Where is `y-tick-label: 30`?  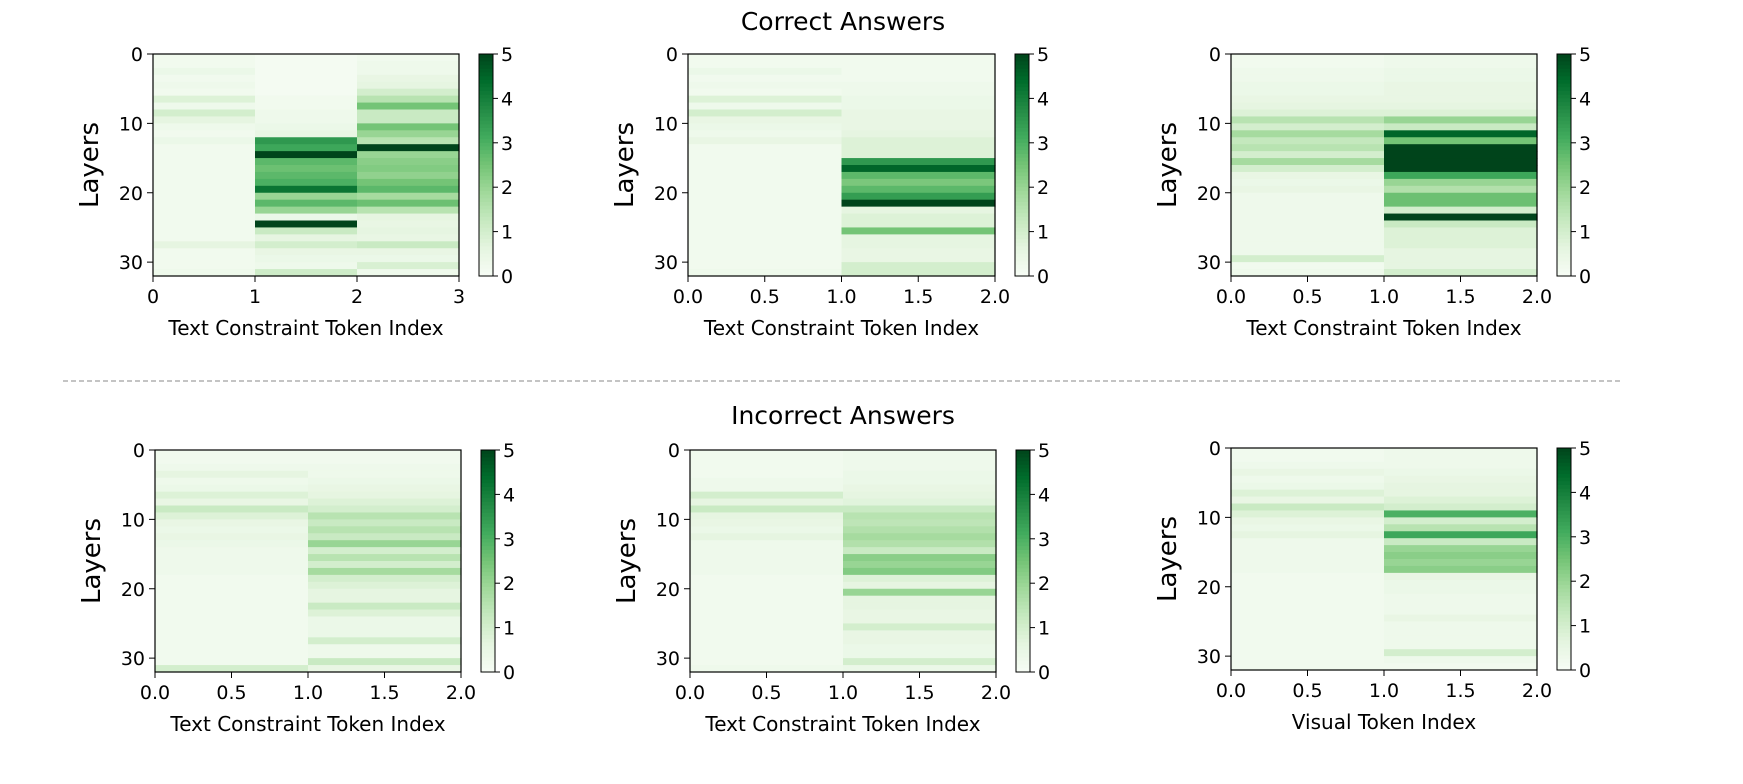
y-tick-label: 30 is located at coordinates (668, 659).